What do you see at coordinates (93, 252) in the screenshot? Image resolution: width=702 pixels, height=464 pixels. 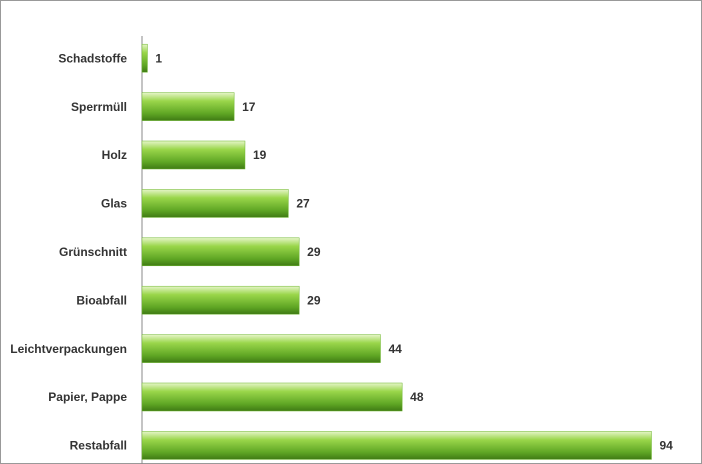 I see `category-label: Grünschnitt` at bounding box center [93, 252].